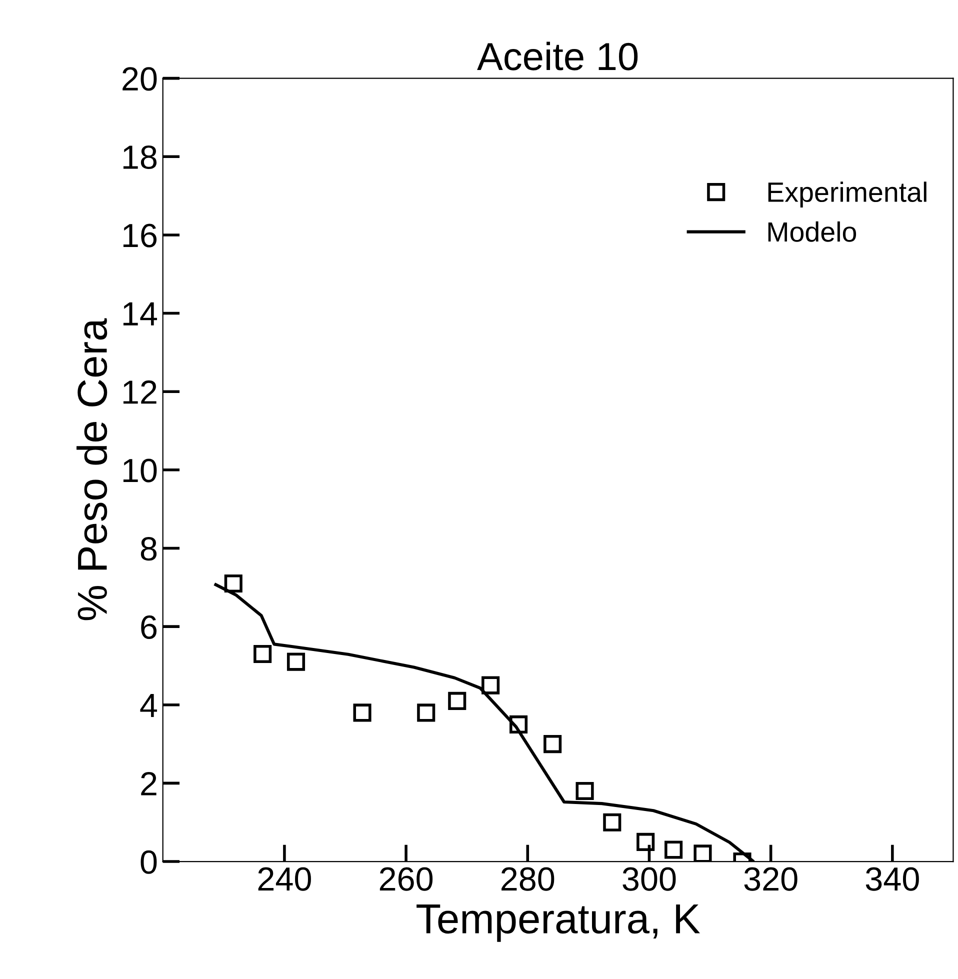 This screenshot has width=958, height=979. I want to click on chart-title: Aceite 10, so click(557, 56).